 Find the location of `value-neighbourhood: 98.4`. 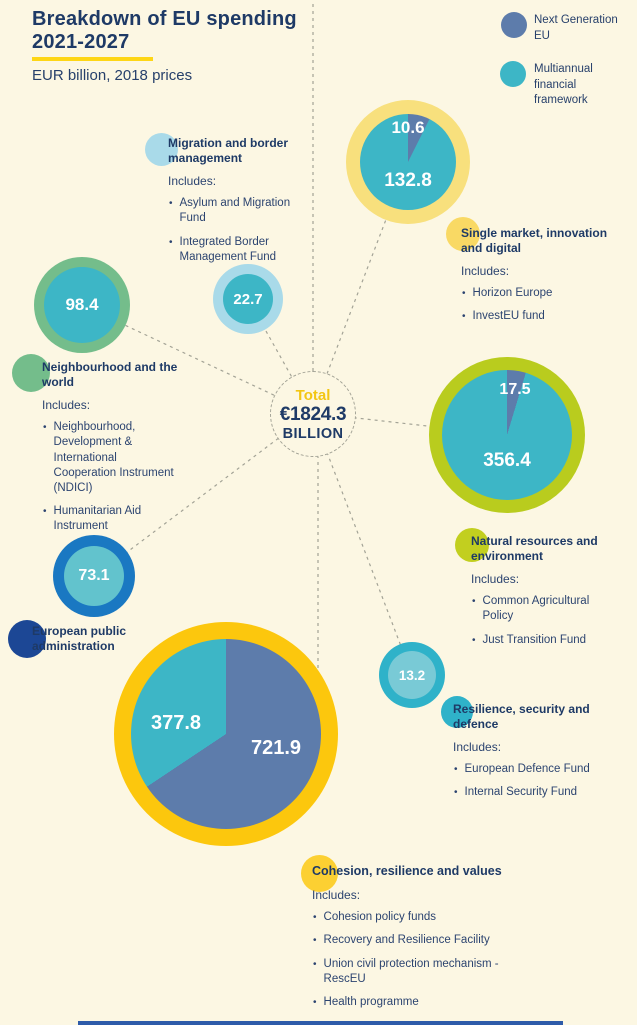

value-neighbourhood: 98.4 is located at coordinates (82, 304).